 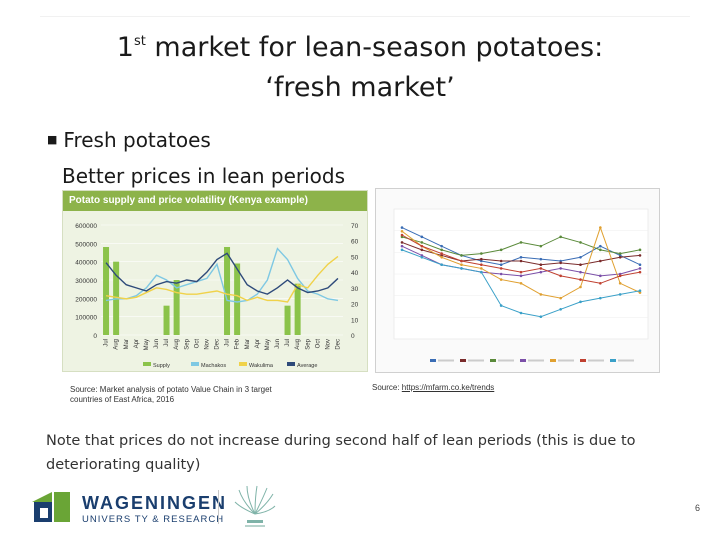 I want to click on title-prefix: 1, so click(x=125, y=47).